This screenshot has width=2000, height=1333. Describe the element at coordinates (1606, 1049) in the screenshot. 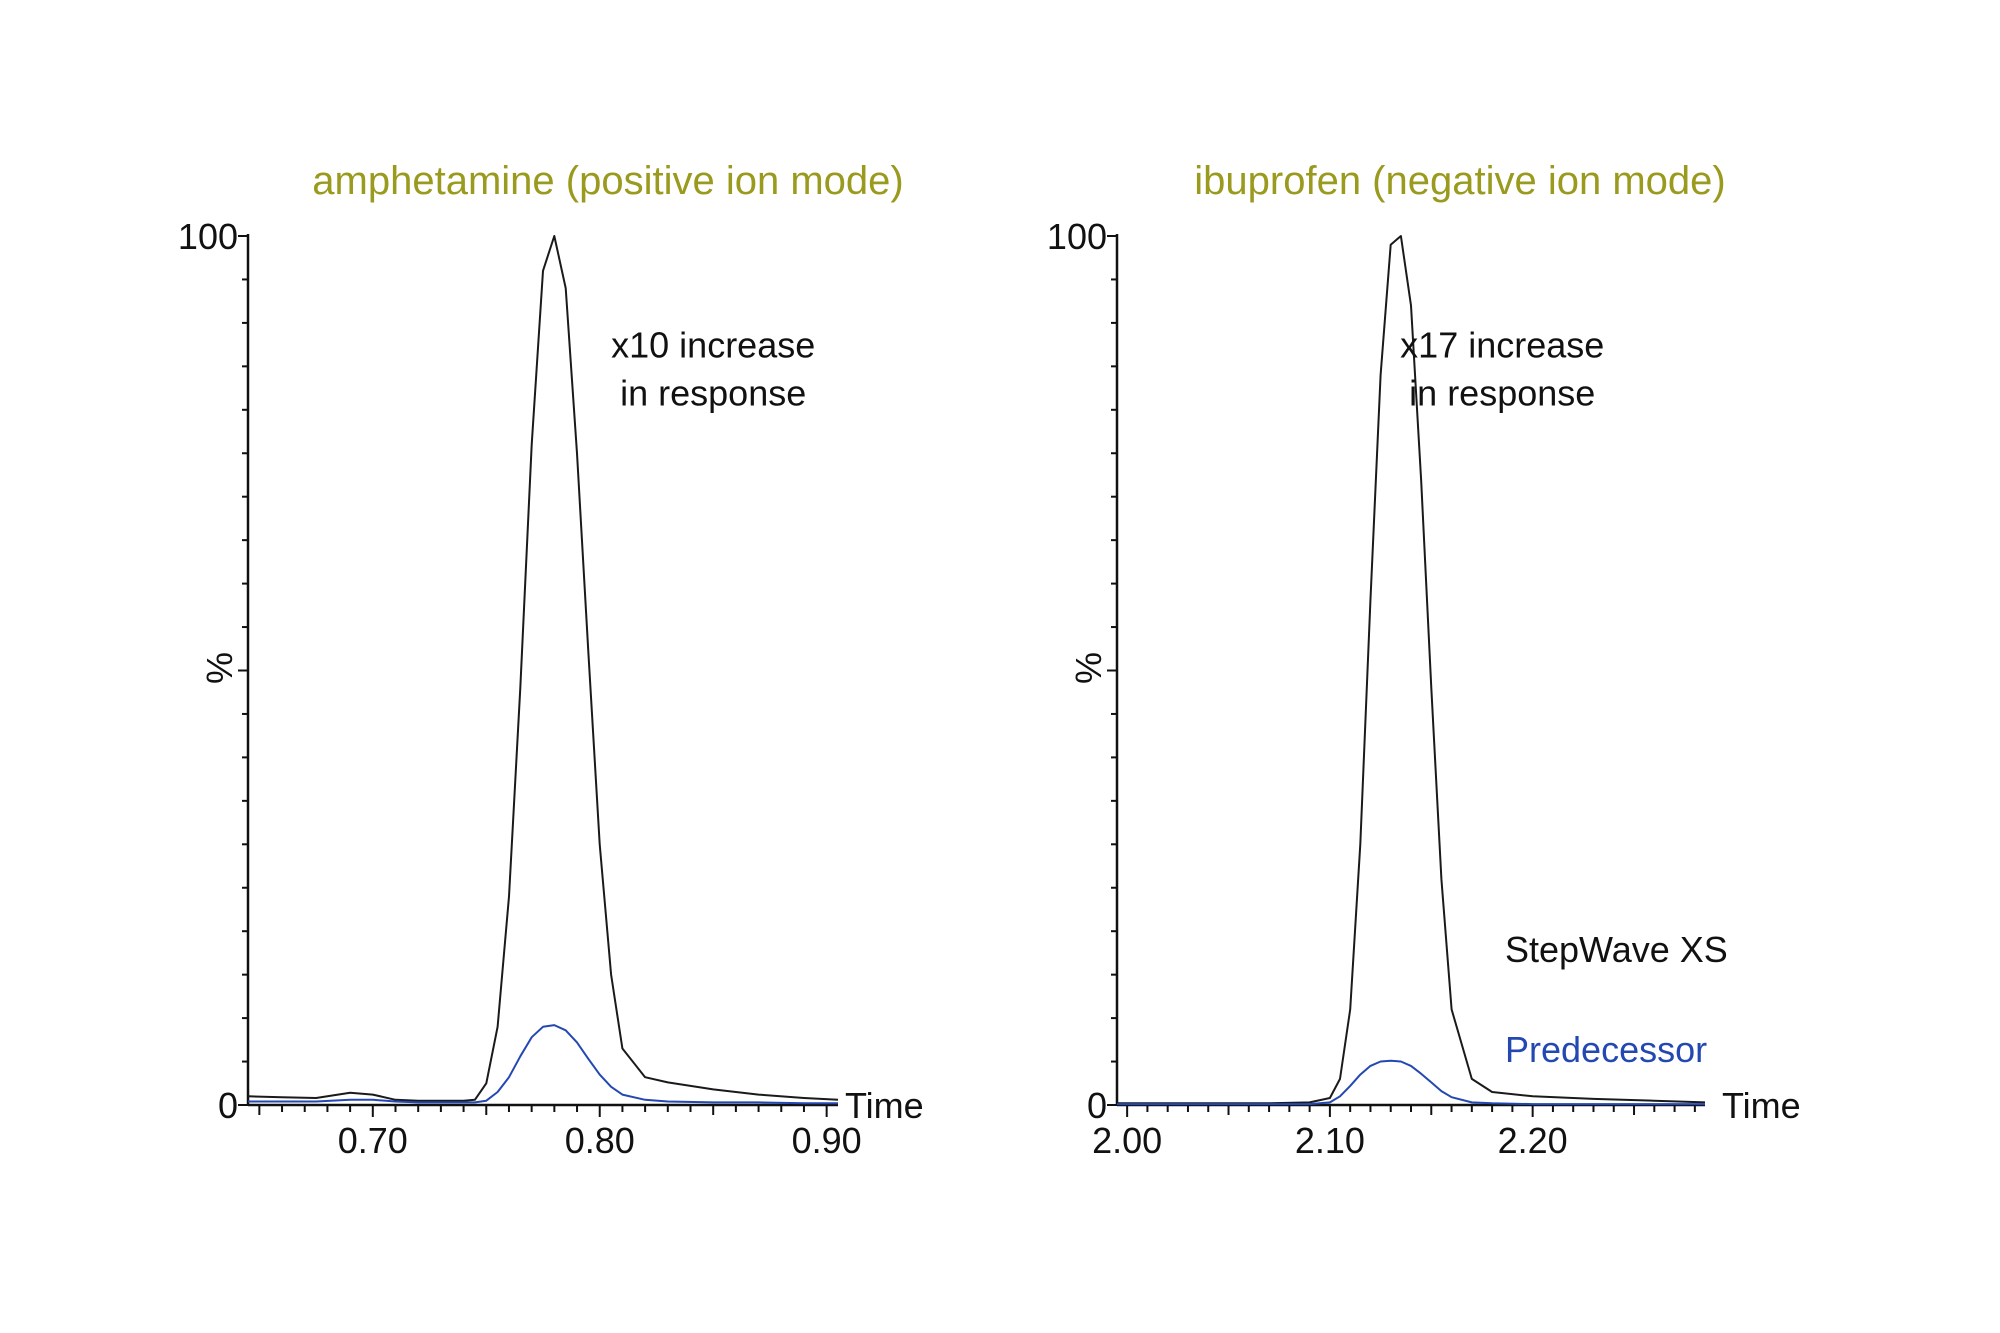

I see `legend-entry: Predecessor` at that location.